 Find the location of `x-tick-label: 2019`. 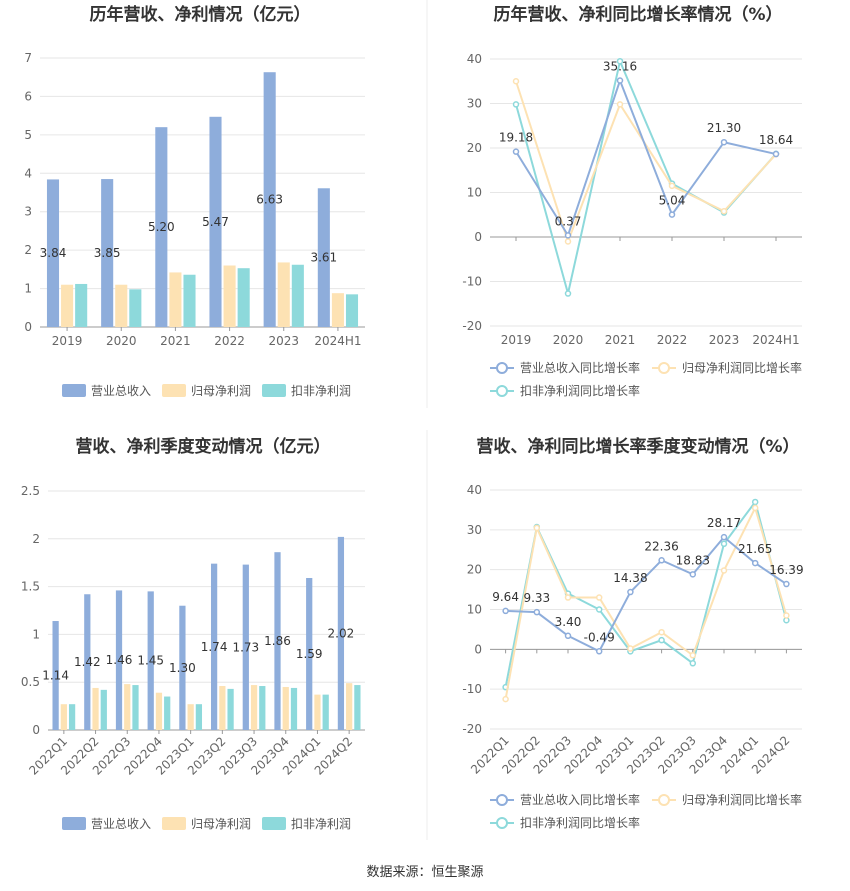

x-tick-label: 2019 is located at coordinates (516, 340).